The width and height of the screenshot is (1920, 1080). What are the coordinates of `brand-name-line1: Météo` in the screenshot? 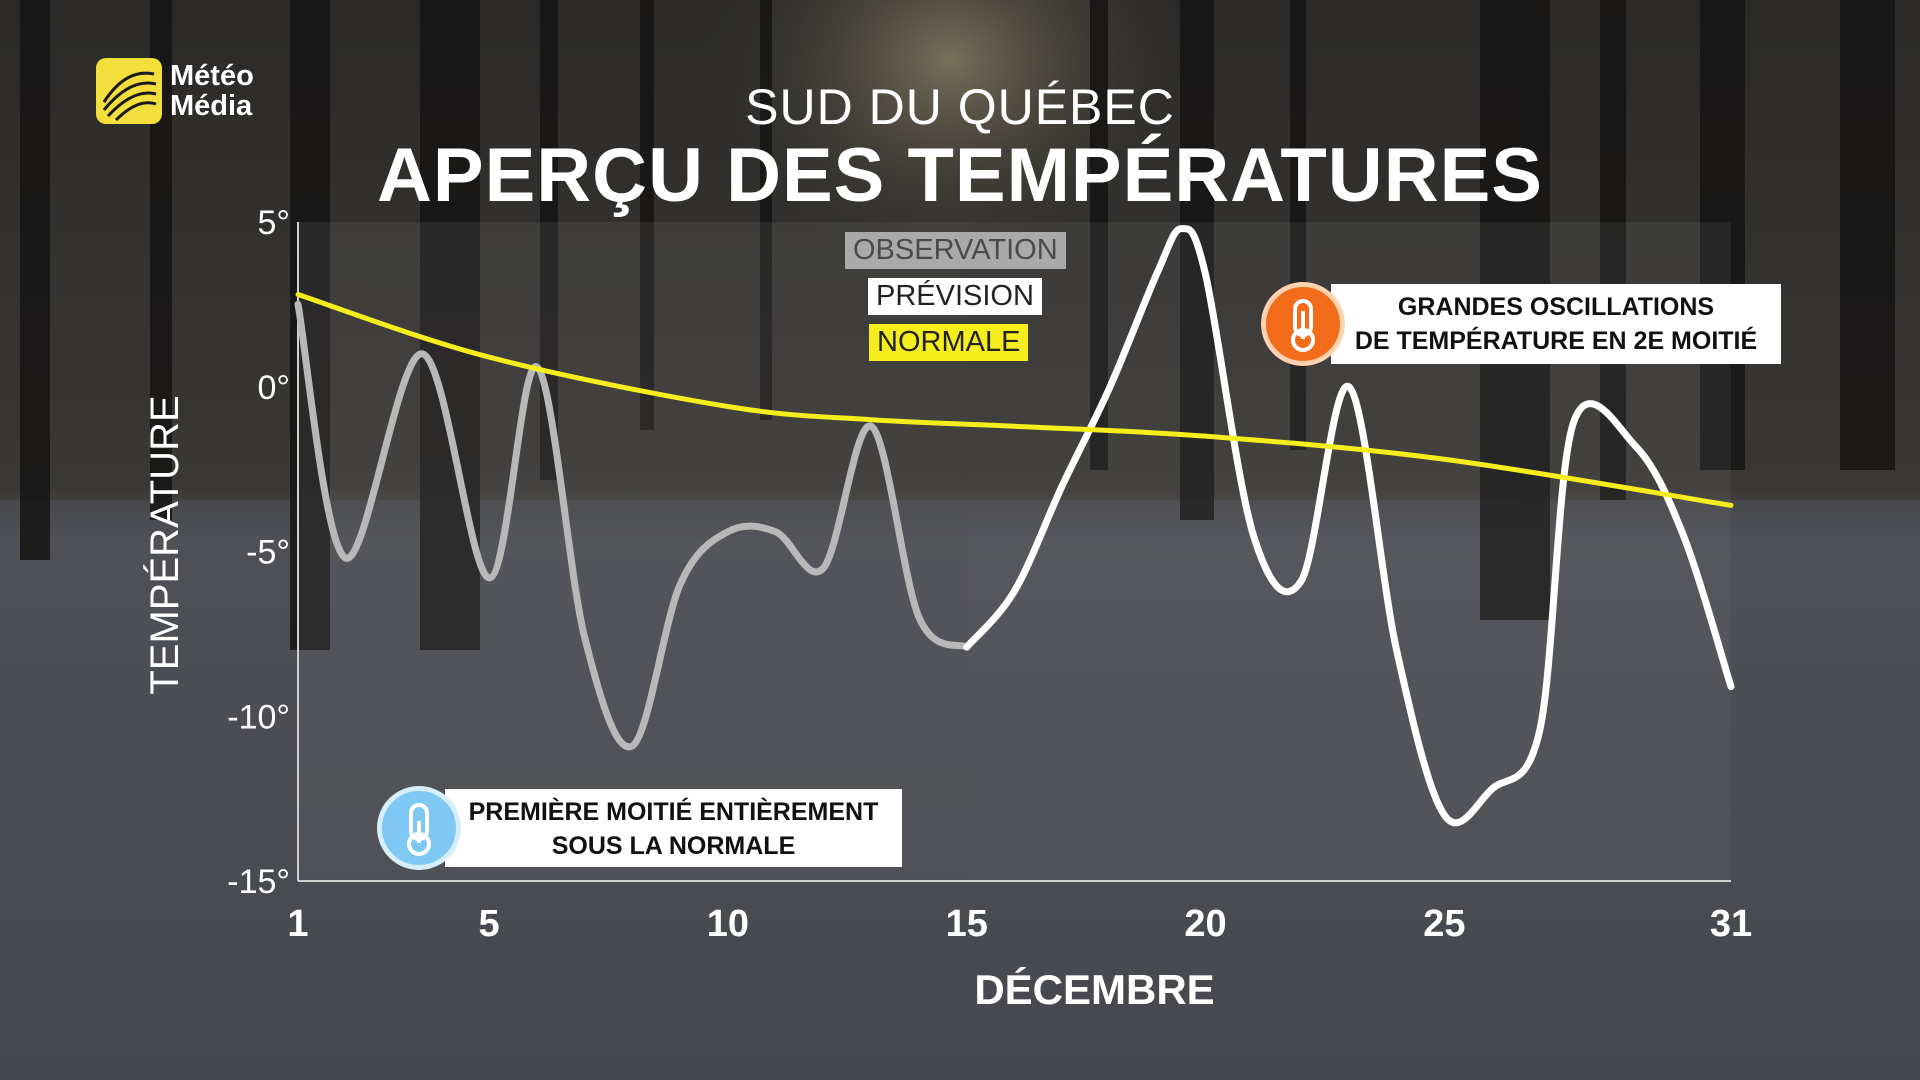 It's located at (212, 76).